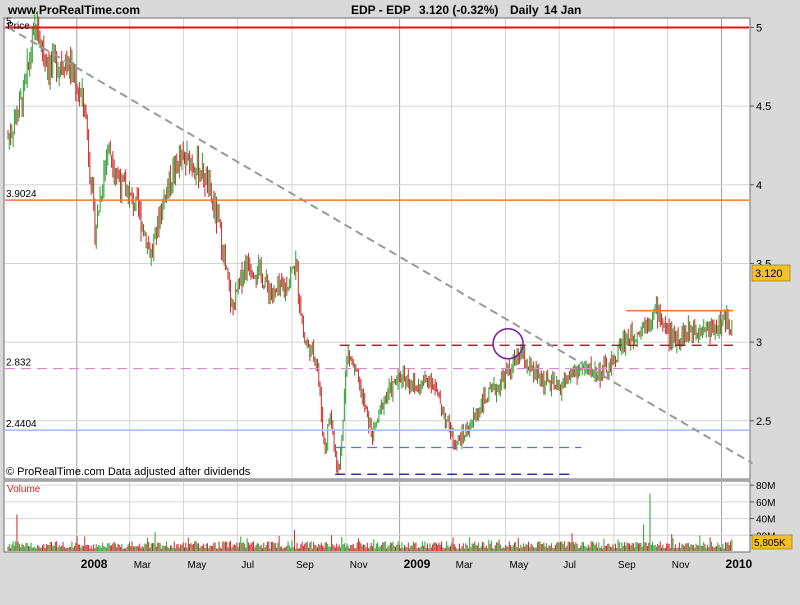 The width and height of the screenshot is (800, 605). I want to click on volume-title: Volume, so click(24, 489).